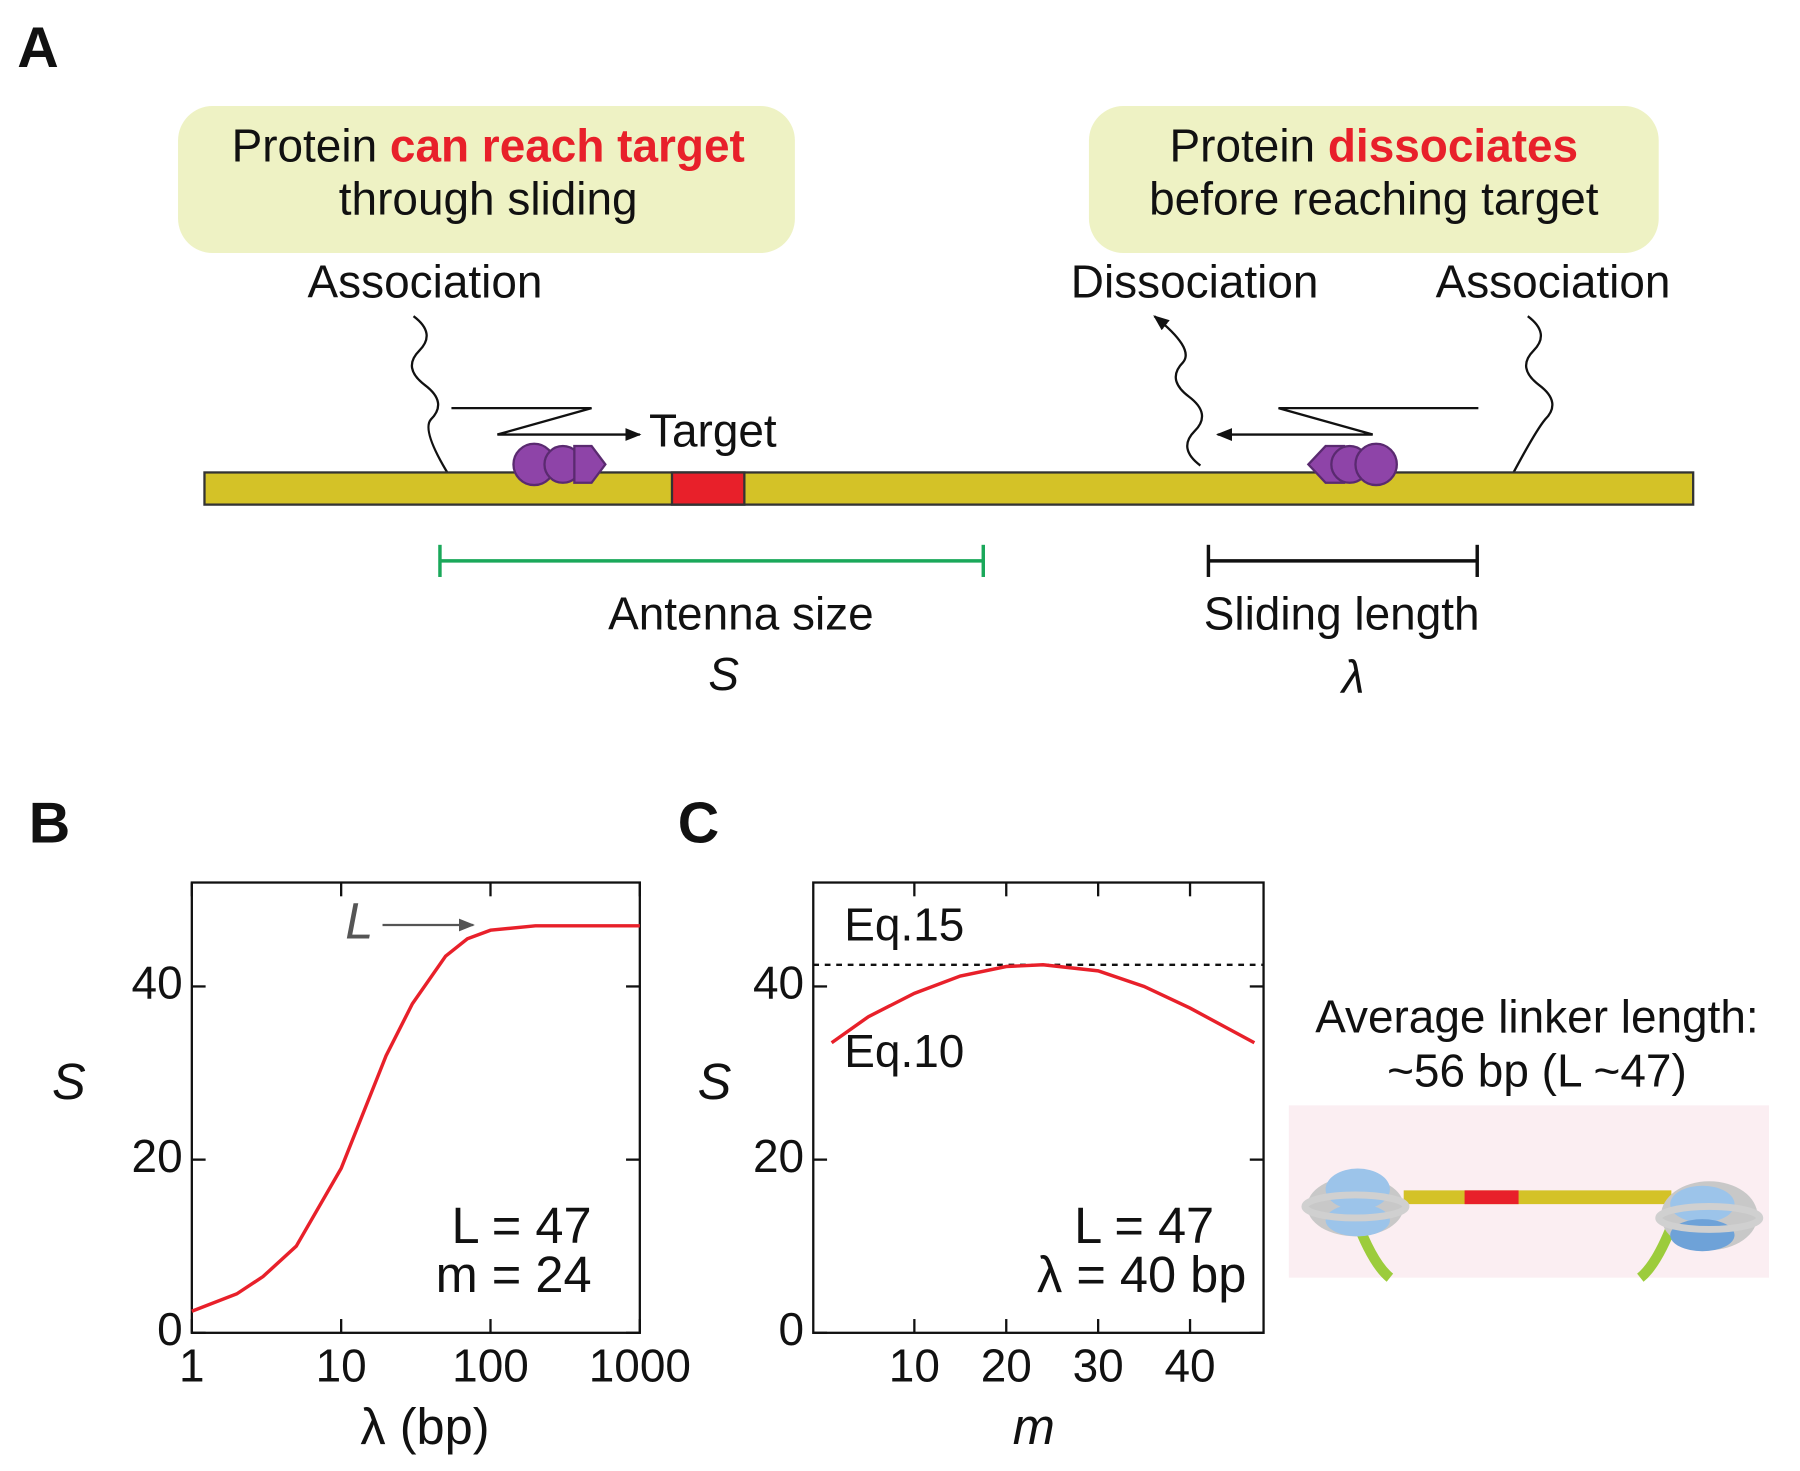  I want to click on symbol: S, so click(723, 674).